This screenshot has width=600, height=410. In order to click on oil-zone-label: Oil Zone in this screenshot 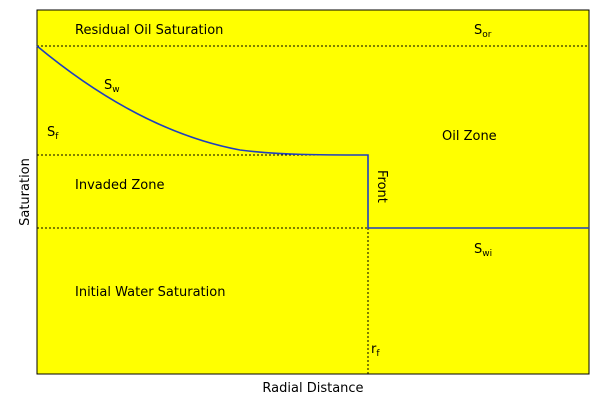, I will do `click(469, 136)`.